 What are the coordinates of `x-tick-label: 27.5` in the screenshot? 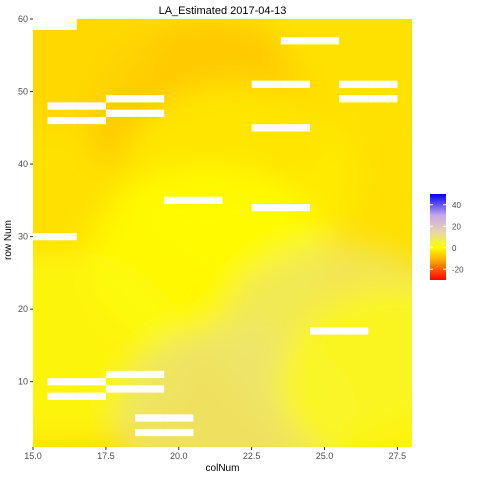 It's located at (398, 456).